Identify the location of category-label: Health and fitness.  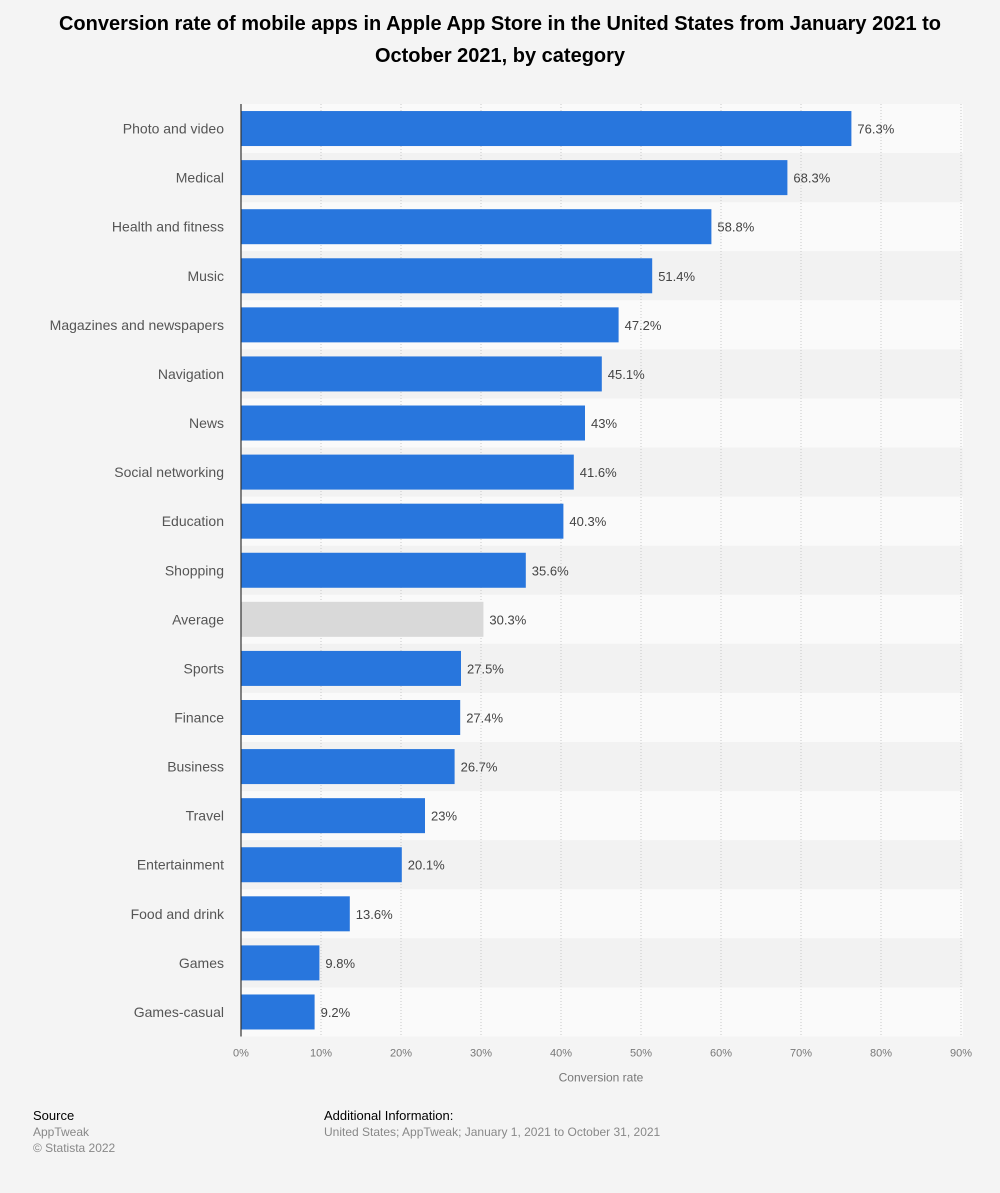
(168, 227).